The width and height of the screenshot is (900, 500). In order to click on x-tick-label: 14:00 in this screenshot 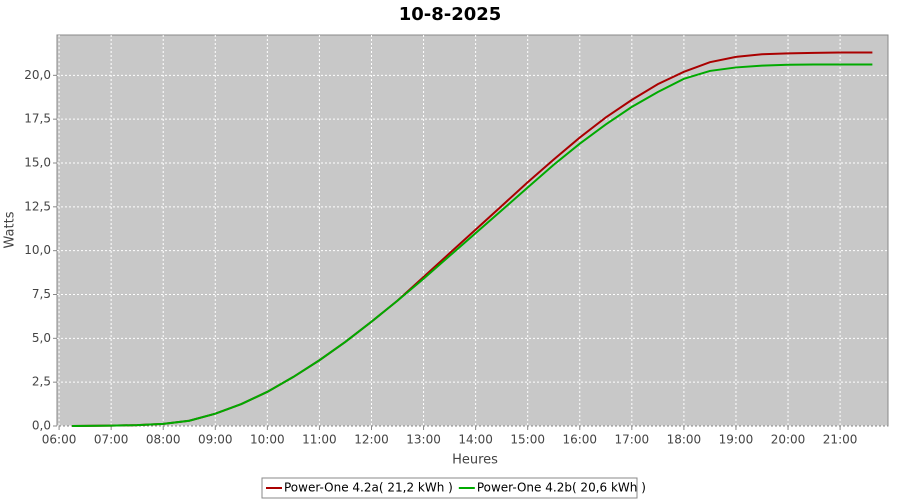, I will do `click(475, 440)`.